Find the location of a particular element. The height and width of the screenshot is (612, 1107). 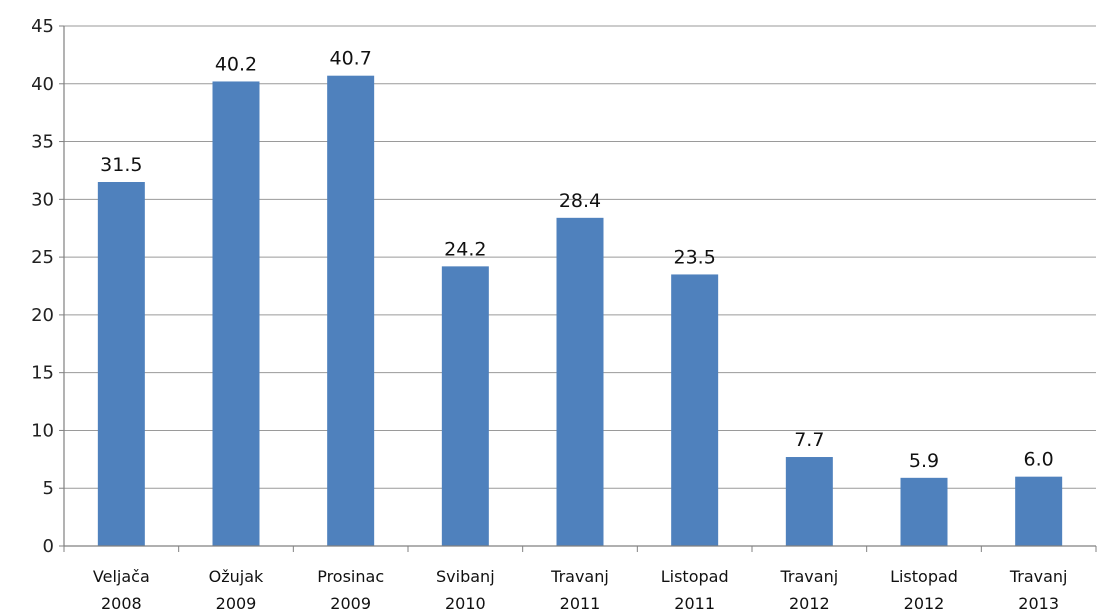

x-tick-label: Listopad 2011 is located at coordinates (695, 589).